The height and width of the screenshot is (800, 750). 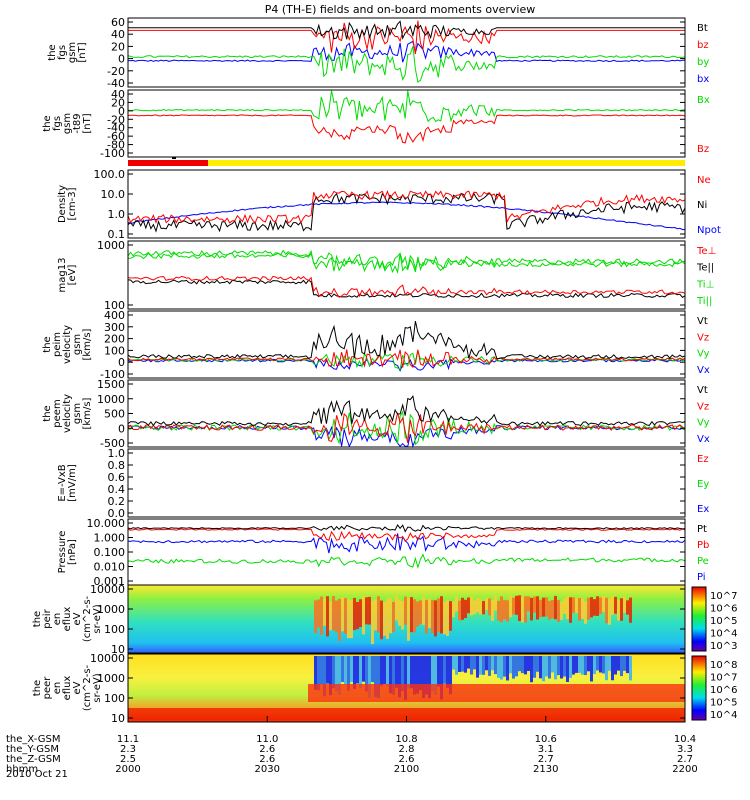 What do you see at coordinates (703, 561) in the screenshot?
I see `legend-pressure-2: Pe` at bounding box center [703, 561].